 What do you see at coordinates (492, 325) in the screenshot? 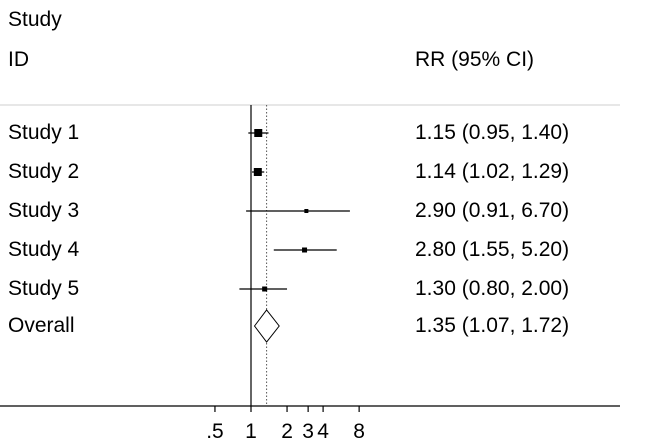
I see `overall-ci-text: 1.35 (1.07, 1.72)` at bounding box center [492, 325].